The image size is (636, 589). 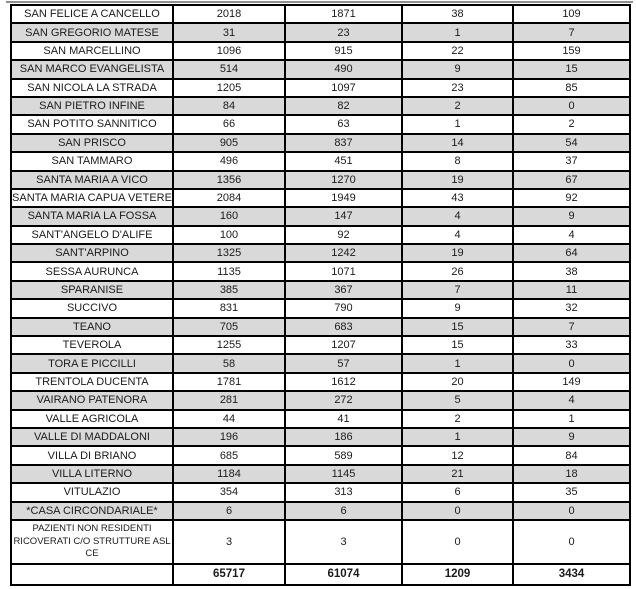 I want to click on value-cell: 32, so click(x=571, y=308).